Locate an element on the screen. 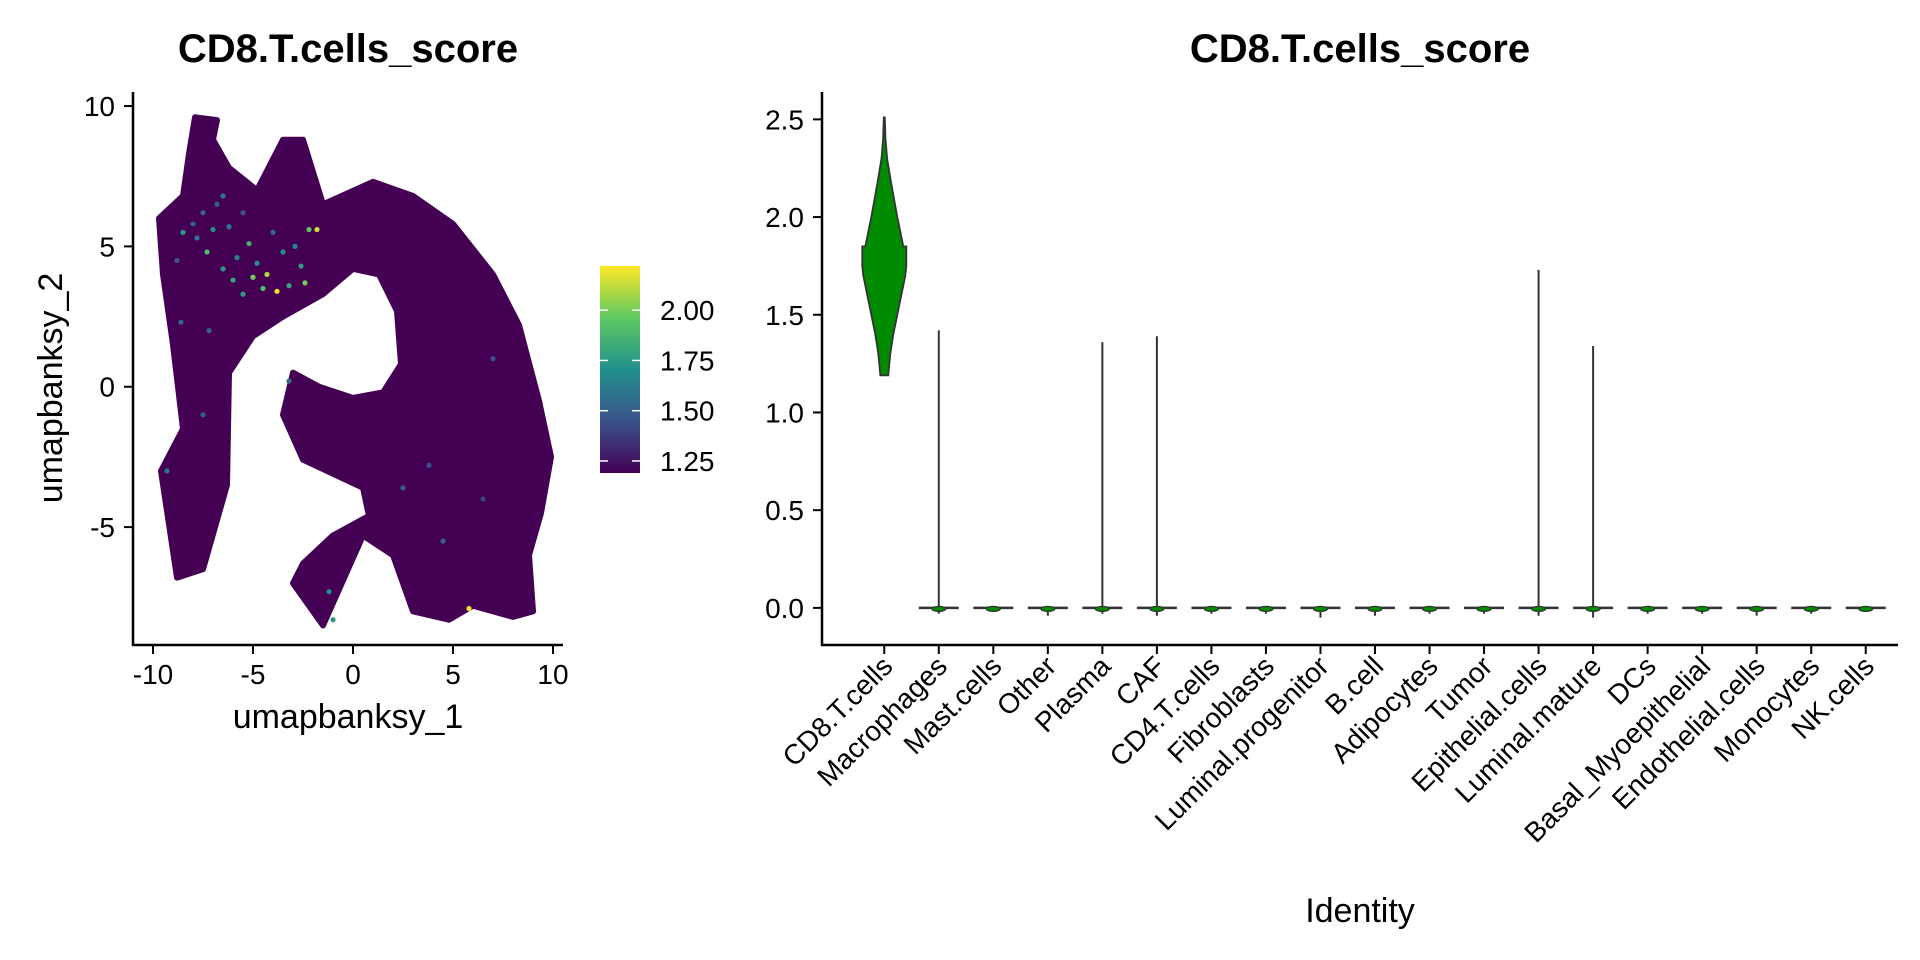 This screenshot has width=1920, height=960. violin-NK.cells is located at coordinates (1865, 608).